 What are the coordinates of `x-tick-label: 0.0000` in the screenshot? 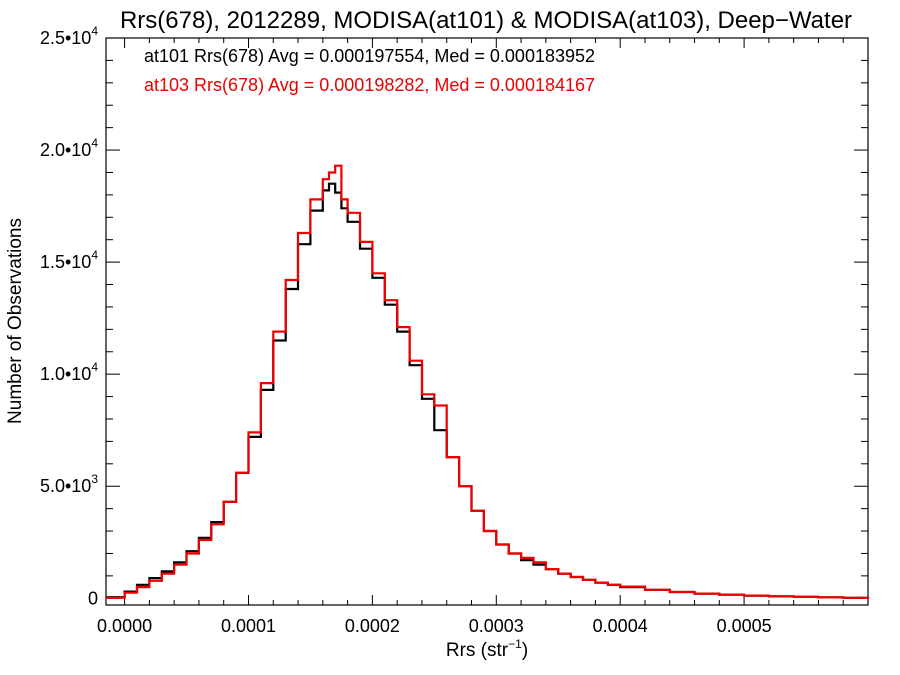 It's located at (124, 626).